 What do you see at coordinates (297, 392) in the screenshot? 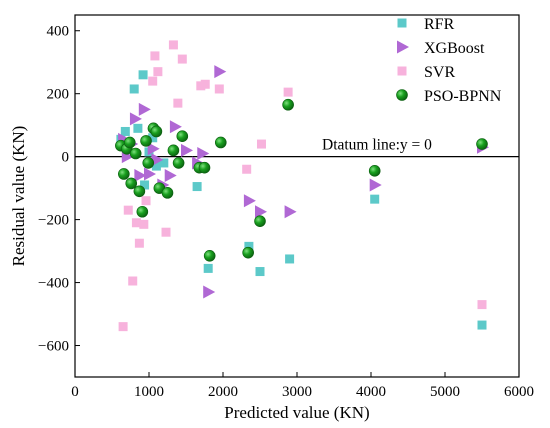
I see `x-tick-label: 3000` at bounding box center [297, 392].